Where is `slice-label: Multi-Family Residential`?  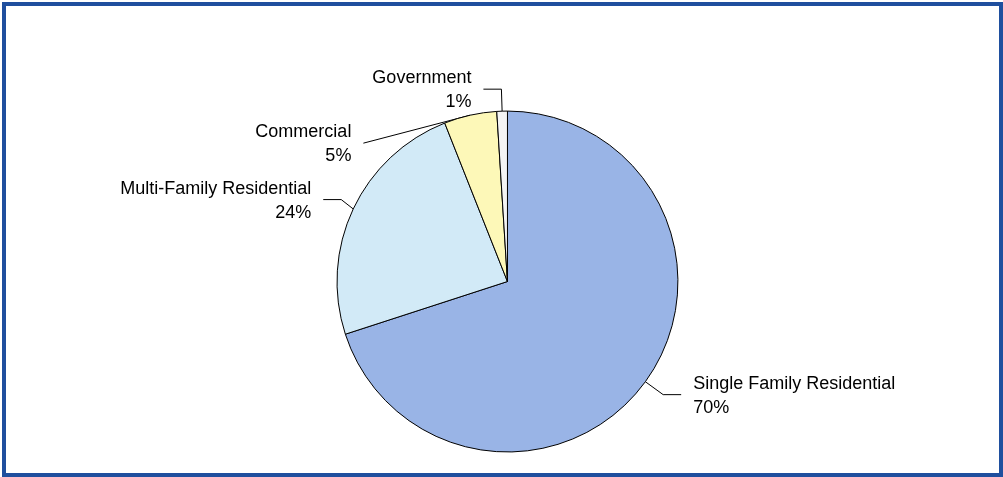 slice-label: Multi-Family Residential is located at coordinates (216, 187).